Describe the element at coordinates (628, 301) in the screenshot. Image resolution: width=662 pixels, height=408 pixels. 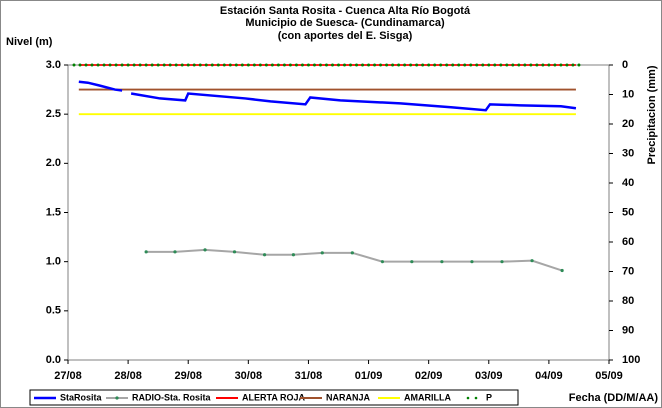
I see `y2-tick-label: 80` at that location.